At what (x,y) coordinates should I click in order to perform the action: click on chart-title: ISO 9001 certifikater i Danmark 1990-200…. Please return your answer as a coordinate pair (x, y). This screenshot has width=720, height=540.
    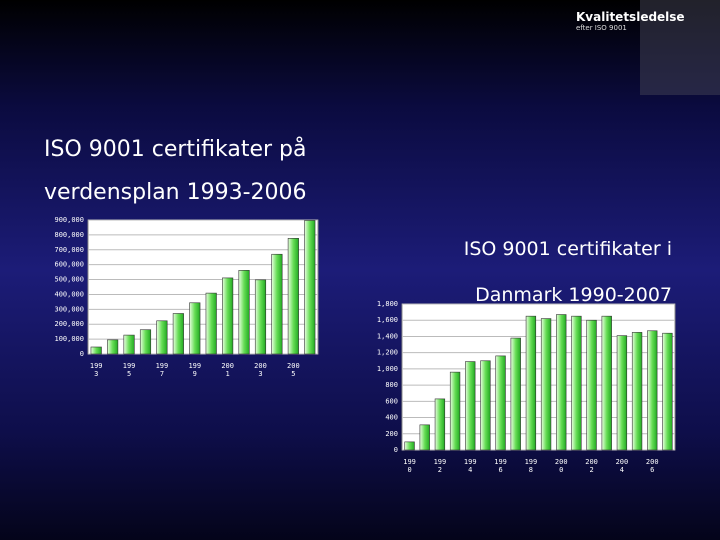
    Looking at the image, I should click on (567, 272).